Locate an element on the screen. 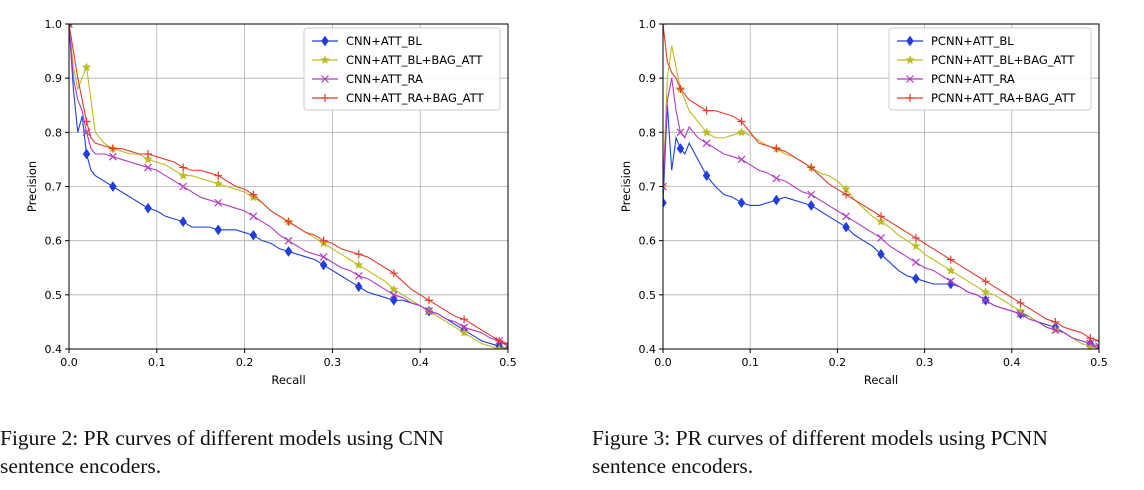  x-tick-label: 0.0 is located at coordinates (69, 362).